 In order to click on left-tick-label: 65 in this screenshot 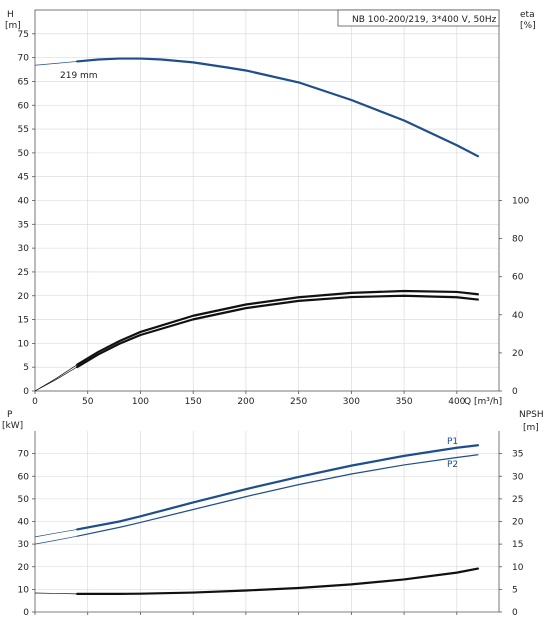, I will do `click(23, 82)`.